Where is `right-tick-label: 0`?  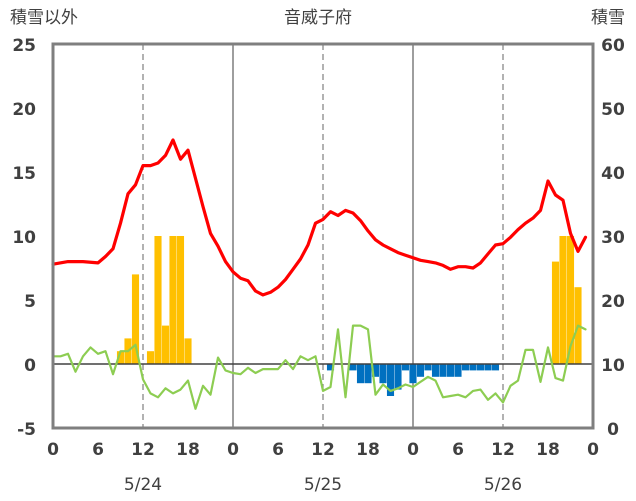
right-tick-label: 0 is located at coordinates (613, 430).